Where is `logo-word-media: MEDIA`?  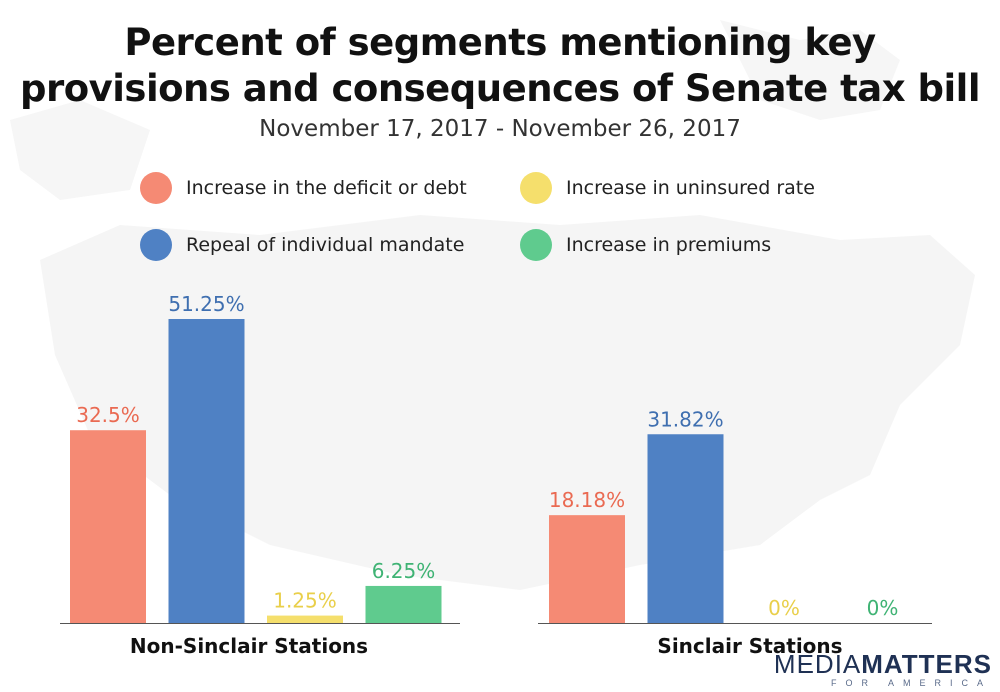 logo-word-media: MEDIA is located at coordinates (817, 664).